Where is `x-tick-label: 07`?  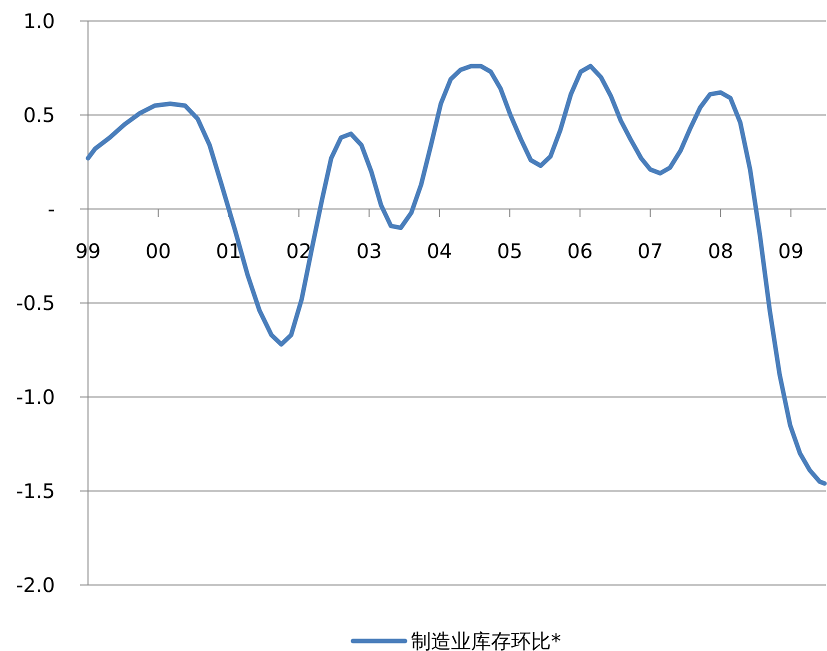
x-tick-label: 07 is located at coordinates (651, 251).